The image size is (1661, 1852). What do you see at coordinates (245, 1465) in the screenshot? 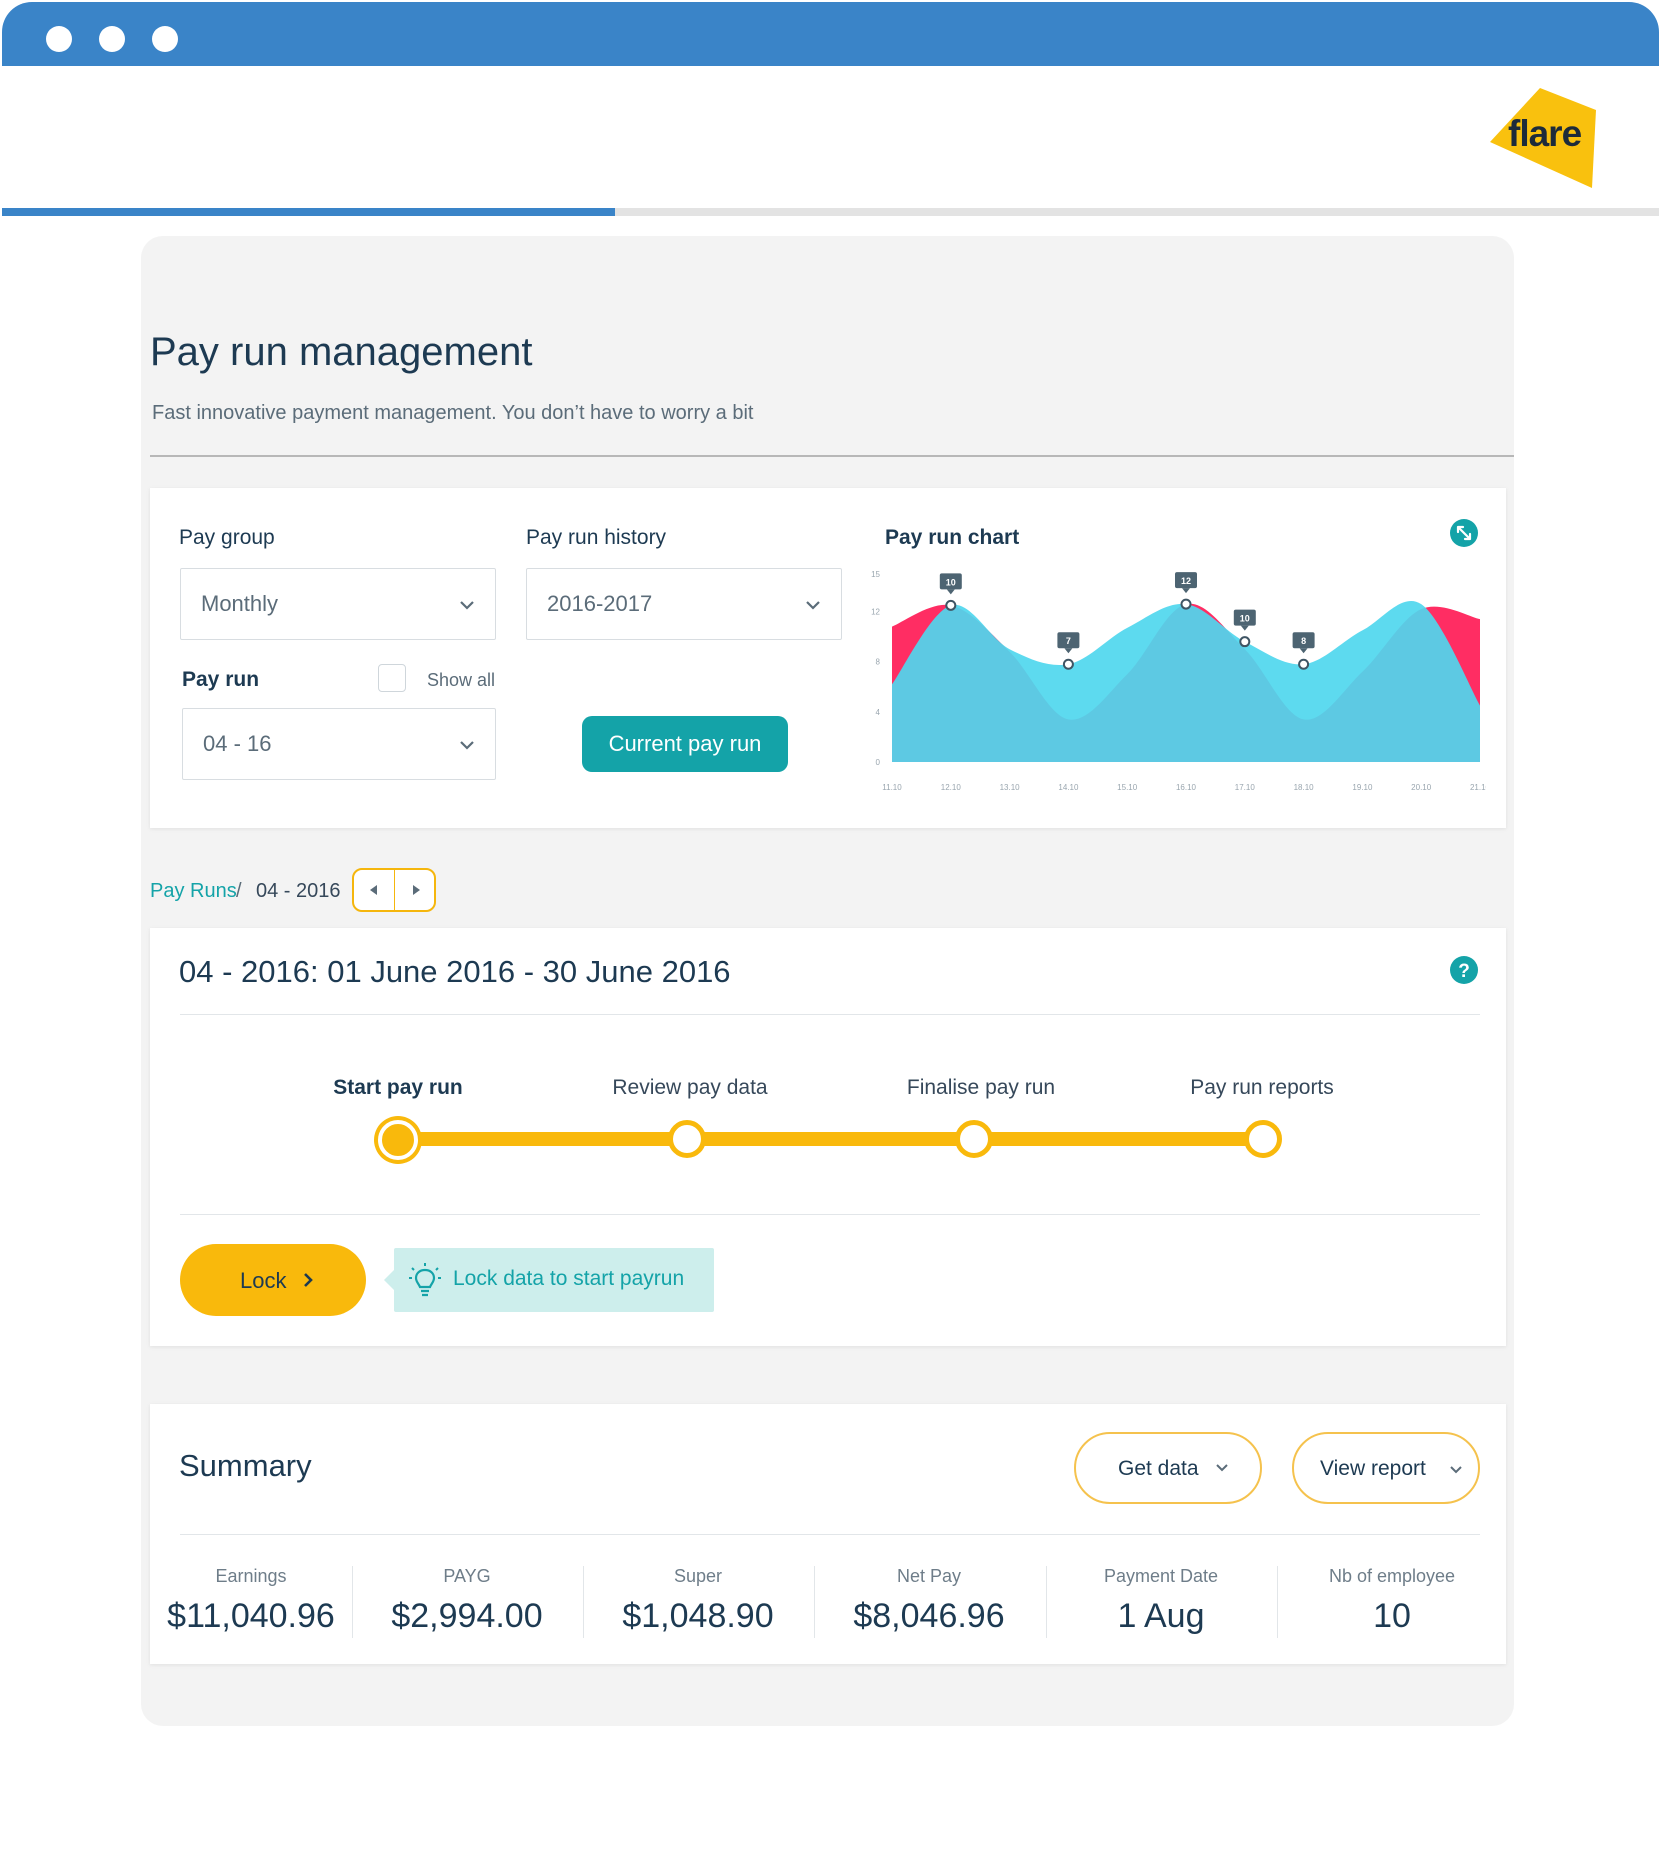
I see `summary-title: Summary` at bounding box center [245, 1465].